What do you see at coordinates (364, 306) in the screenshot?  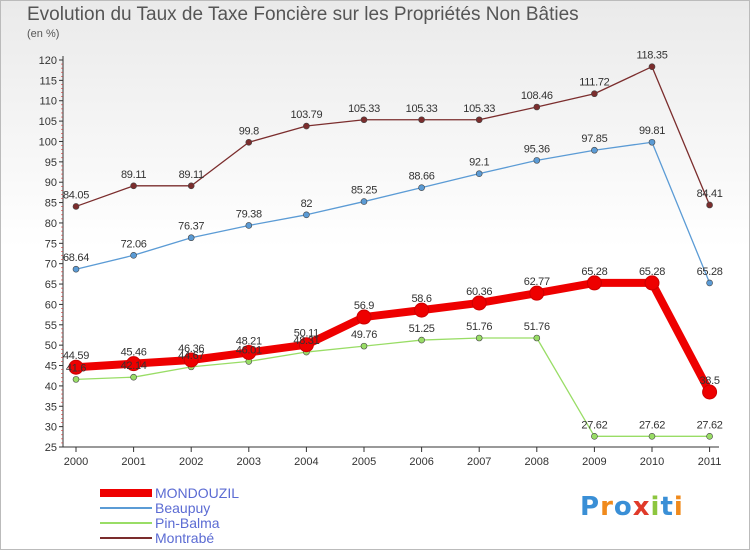 I see `data-label-MONDOUZIL: 56.9` at bounding box center [364, 306].